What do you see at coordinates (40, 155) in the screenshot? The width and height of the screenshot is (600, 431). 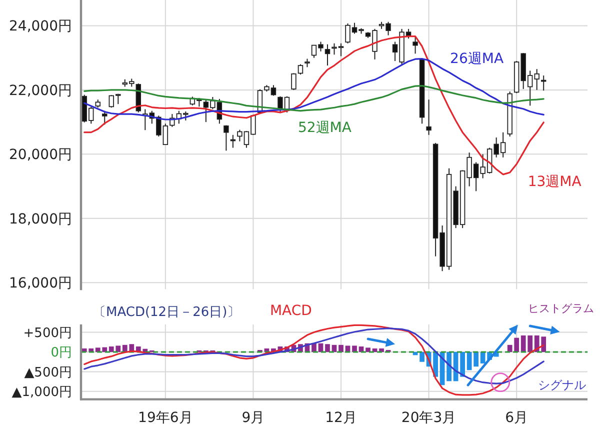 I see `y-tick-label: 20,000円` at bounding box center [40, 155].